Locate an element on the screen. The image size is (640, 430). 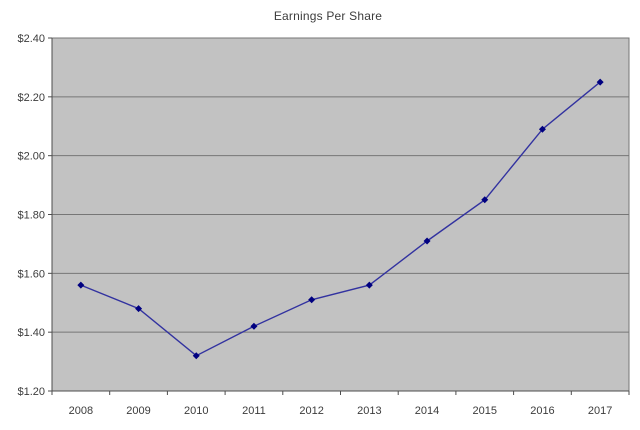
y-axis-tick-label: $2.00 is located at coordinates (31, 157).